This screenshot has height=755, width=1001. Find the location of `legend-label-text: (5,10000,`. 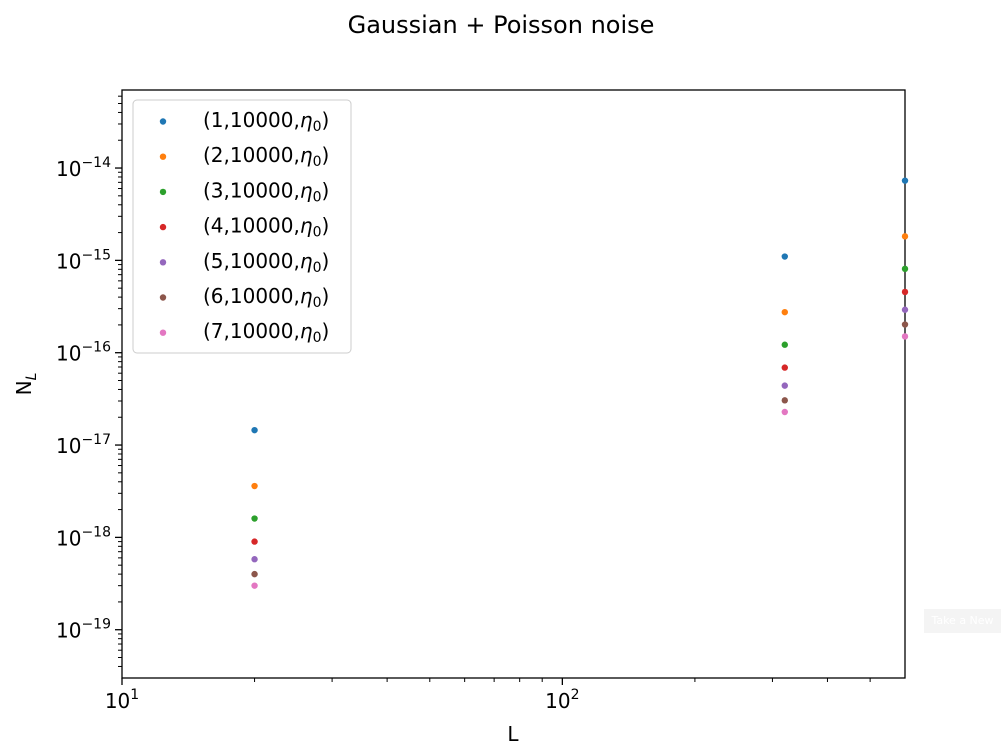

legend-label-text: (5,10000, is located at coordinates (251, 261).